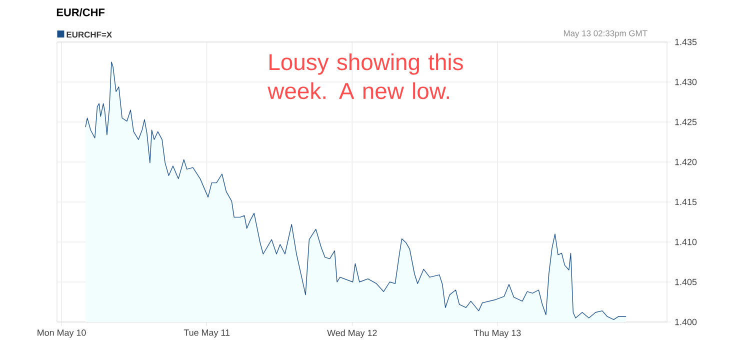 The width and height of the screenshot is (736, 360). I want to click on x-tick-label: Thu May 13, so click(497, 334).